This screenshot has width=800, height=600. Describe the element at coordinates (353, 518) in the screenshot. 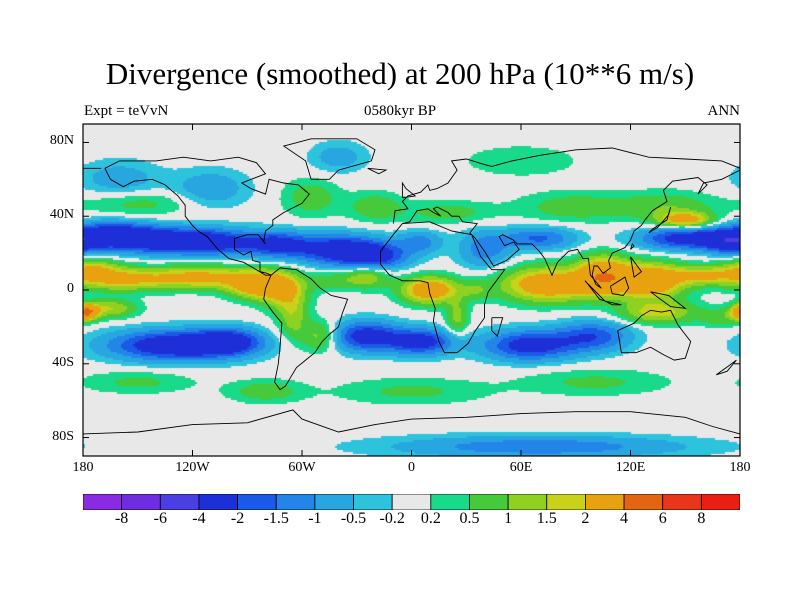

I see `colorbar-label: -0.5` at that location.